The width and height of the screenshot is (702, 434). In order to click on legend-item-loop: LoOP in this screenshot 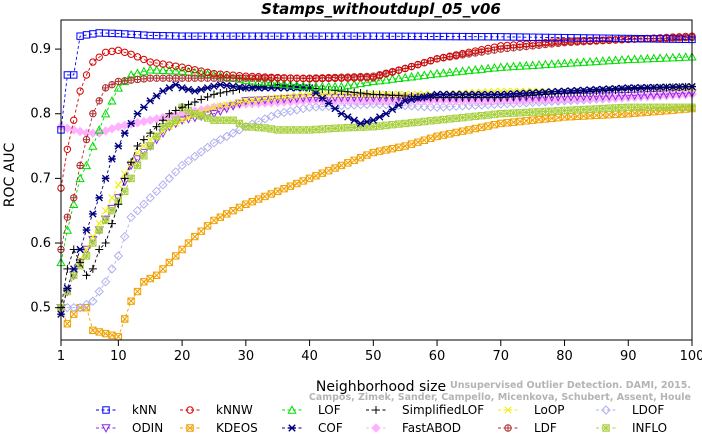, I will do `click(531, 410)`.